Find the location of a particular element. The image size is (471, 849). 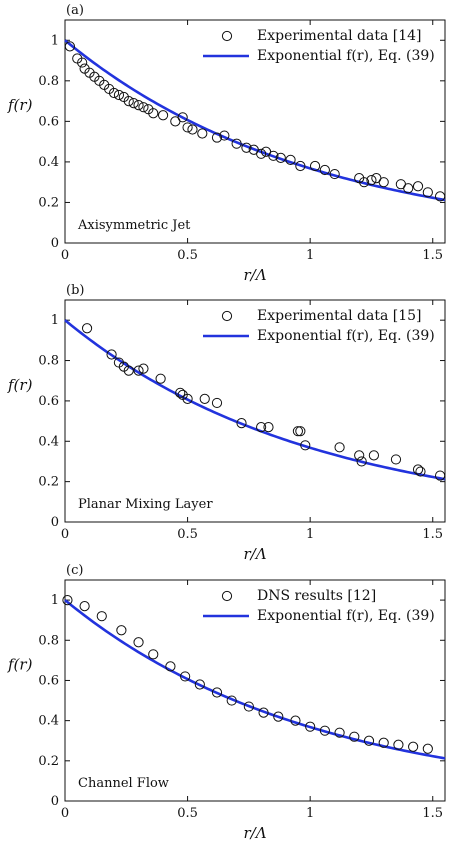

panel-annotation: Channel Flow is located at coordinates (123, 783).